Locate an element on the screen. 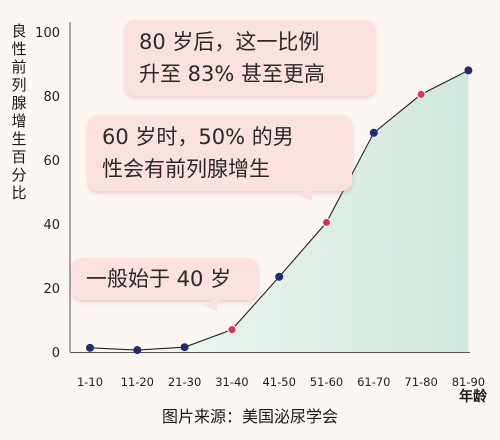 This screenshot has height=440, width=500. x-axis-unit-label: 年龄 is located at coordinates (473, 397).